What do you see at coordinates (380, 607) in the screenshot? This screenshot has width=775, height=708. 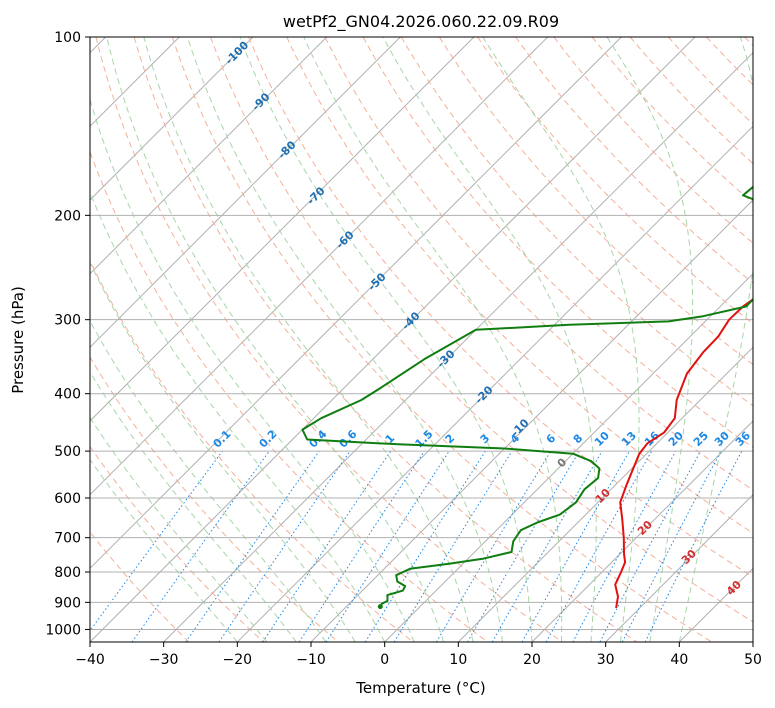 I see `dewpoint-surface-marker` at bounding box center [380, 607].